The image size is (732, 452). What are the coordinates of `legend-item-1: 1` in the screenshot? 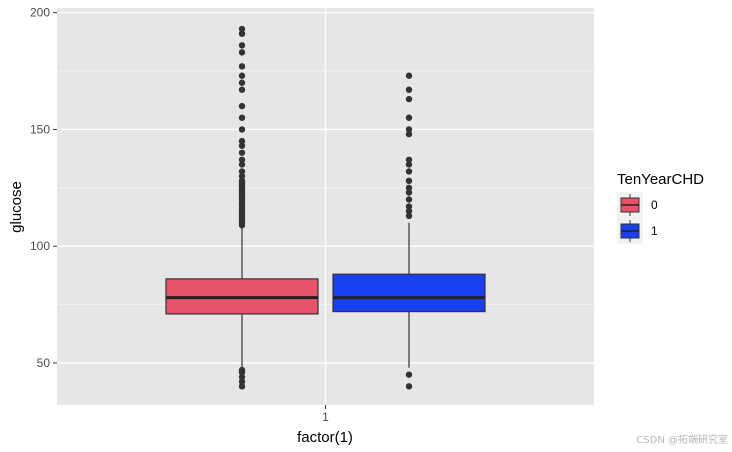 It's located at (637, 231).